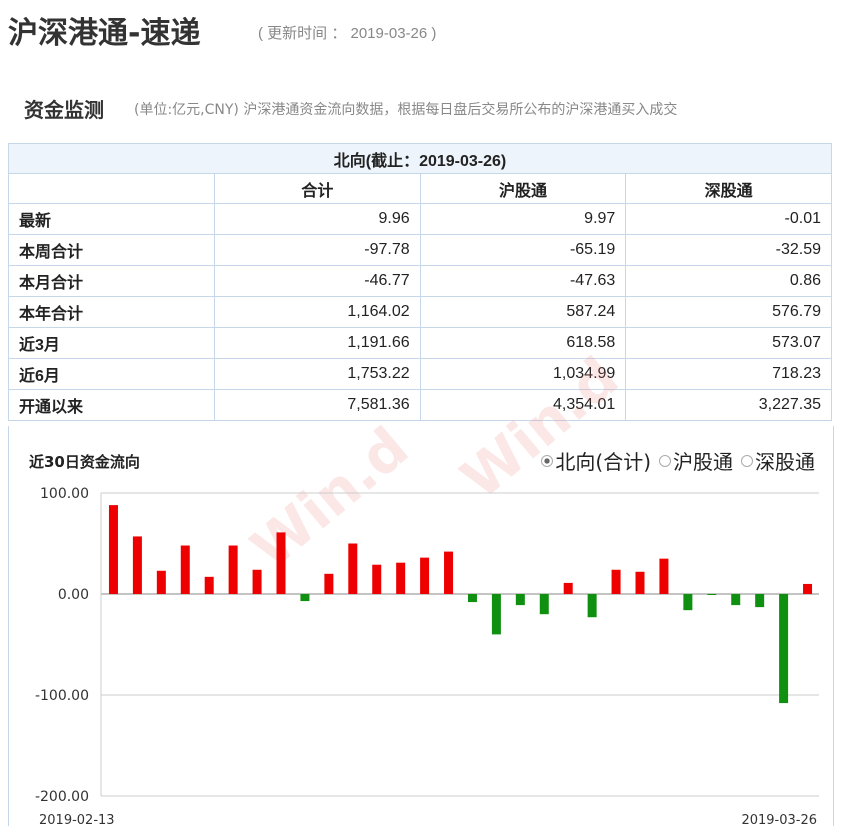 This screenshot has height=826, width=852. What do you see at coordinates (111, 219) in the screenshot?
I see `row-label: 最新` at bounding box center [111, 219].